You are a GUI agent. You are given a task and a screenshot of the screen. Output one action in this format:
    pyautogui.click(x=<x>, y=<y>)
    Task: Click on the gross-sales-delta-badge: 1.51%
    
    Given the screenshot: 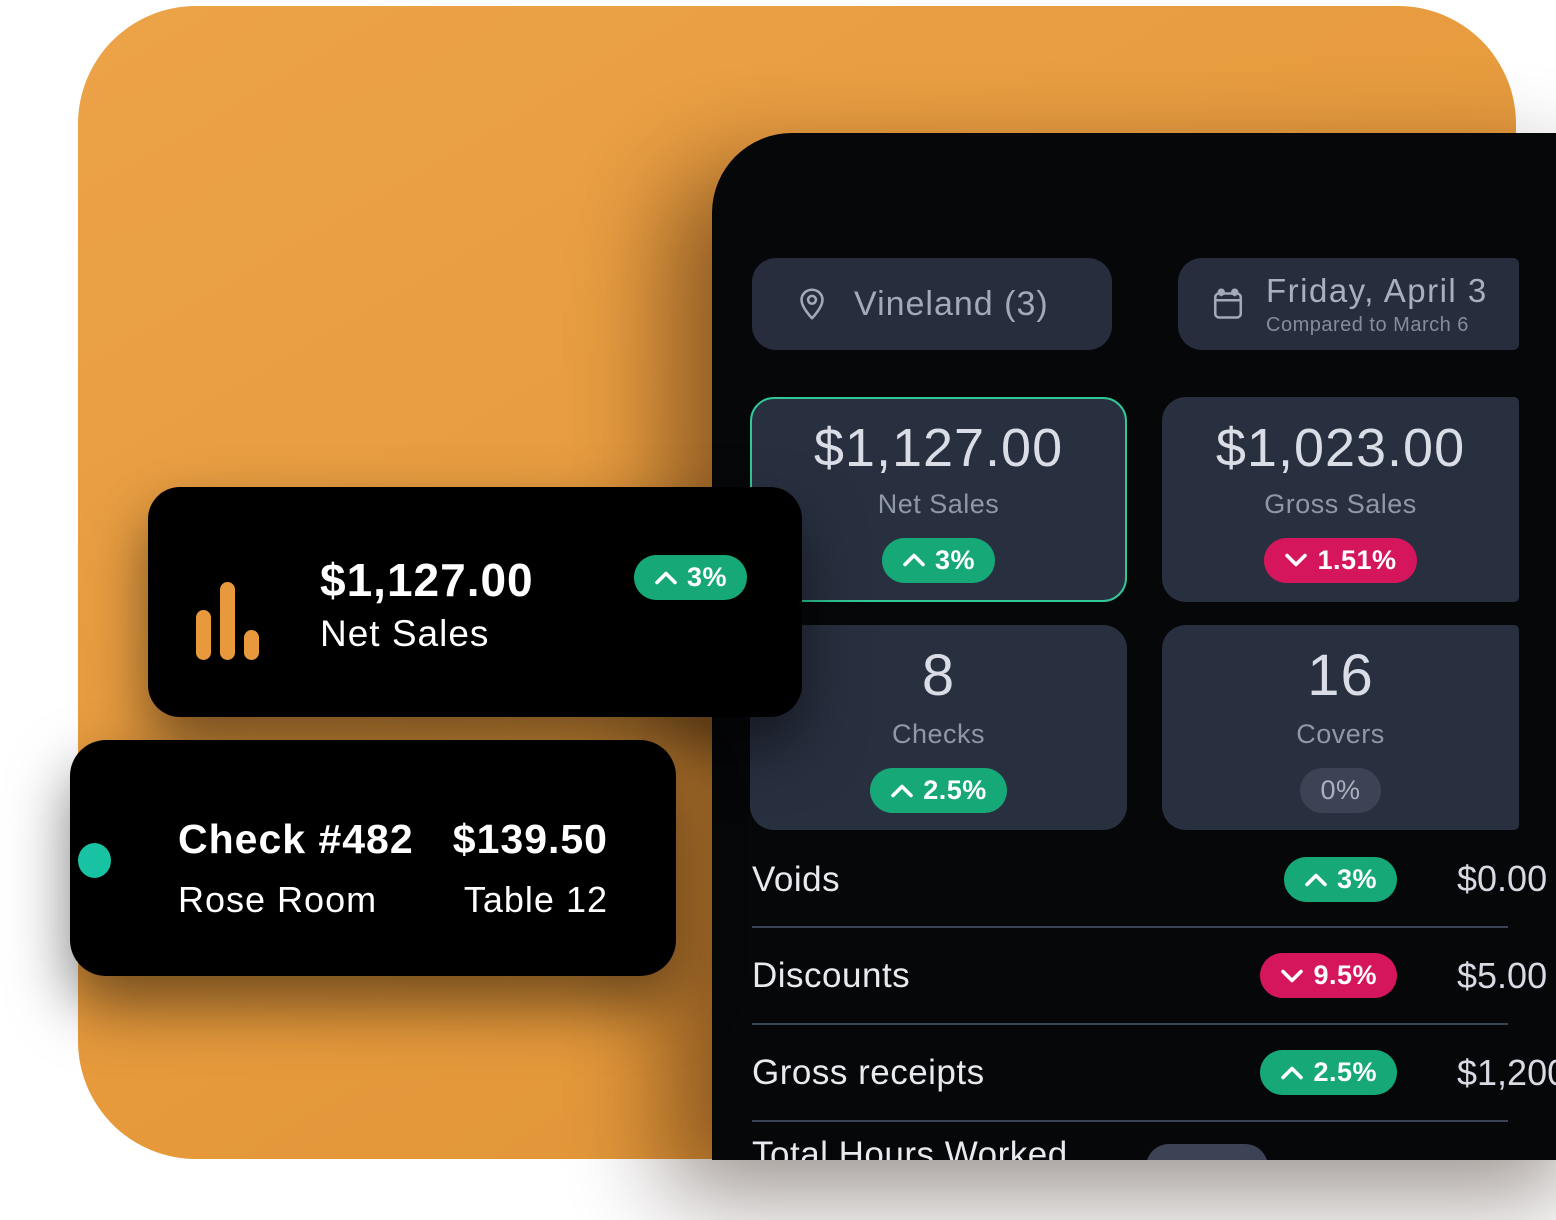 What is the action you would take?
    pyautogui.click(x=1340, y=560)
    